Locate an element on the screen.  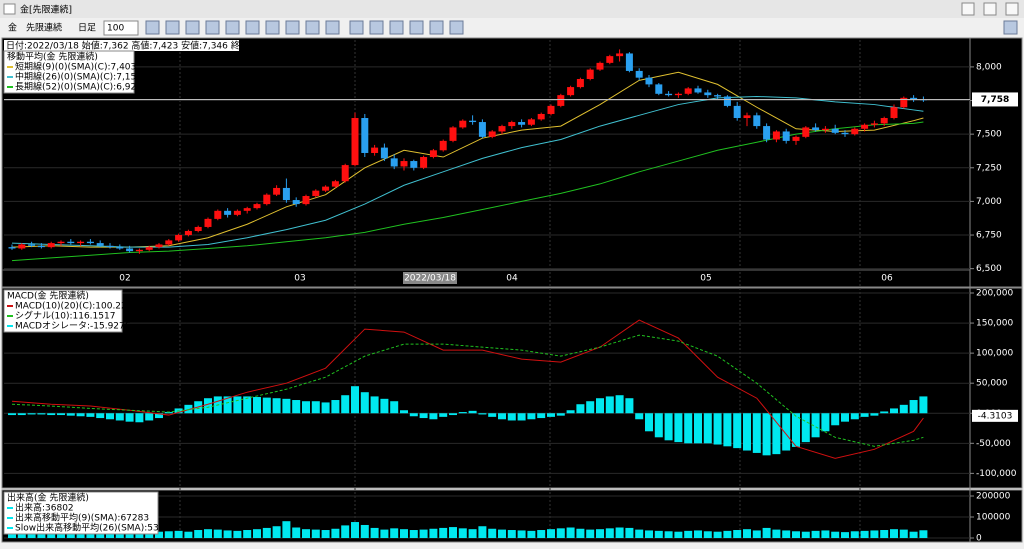
last-price-box is located at coordinates (995, 99).